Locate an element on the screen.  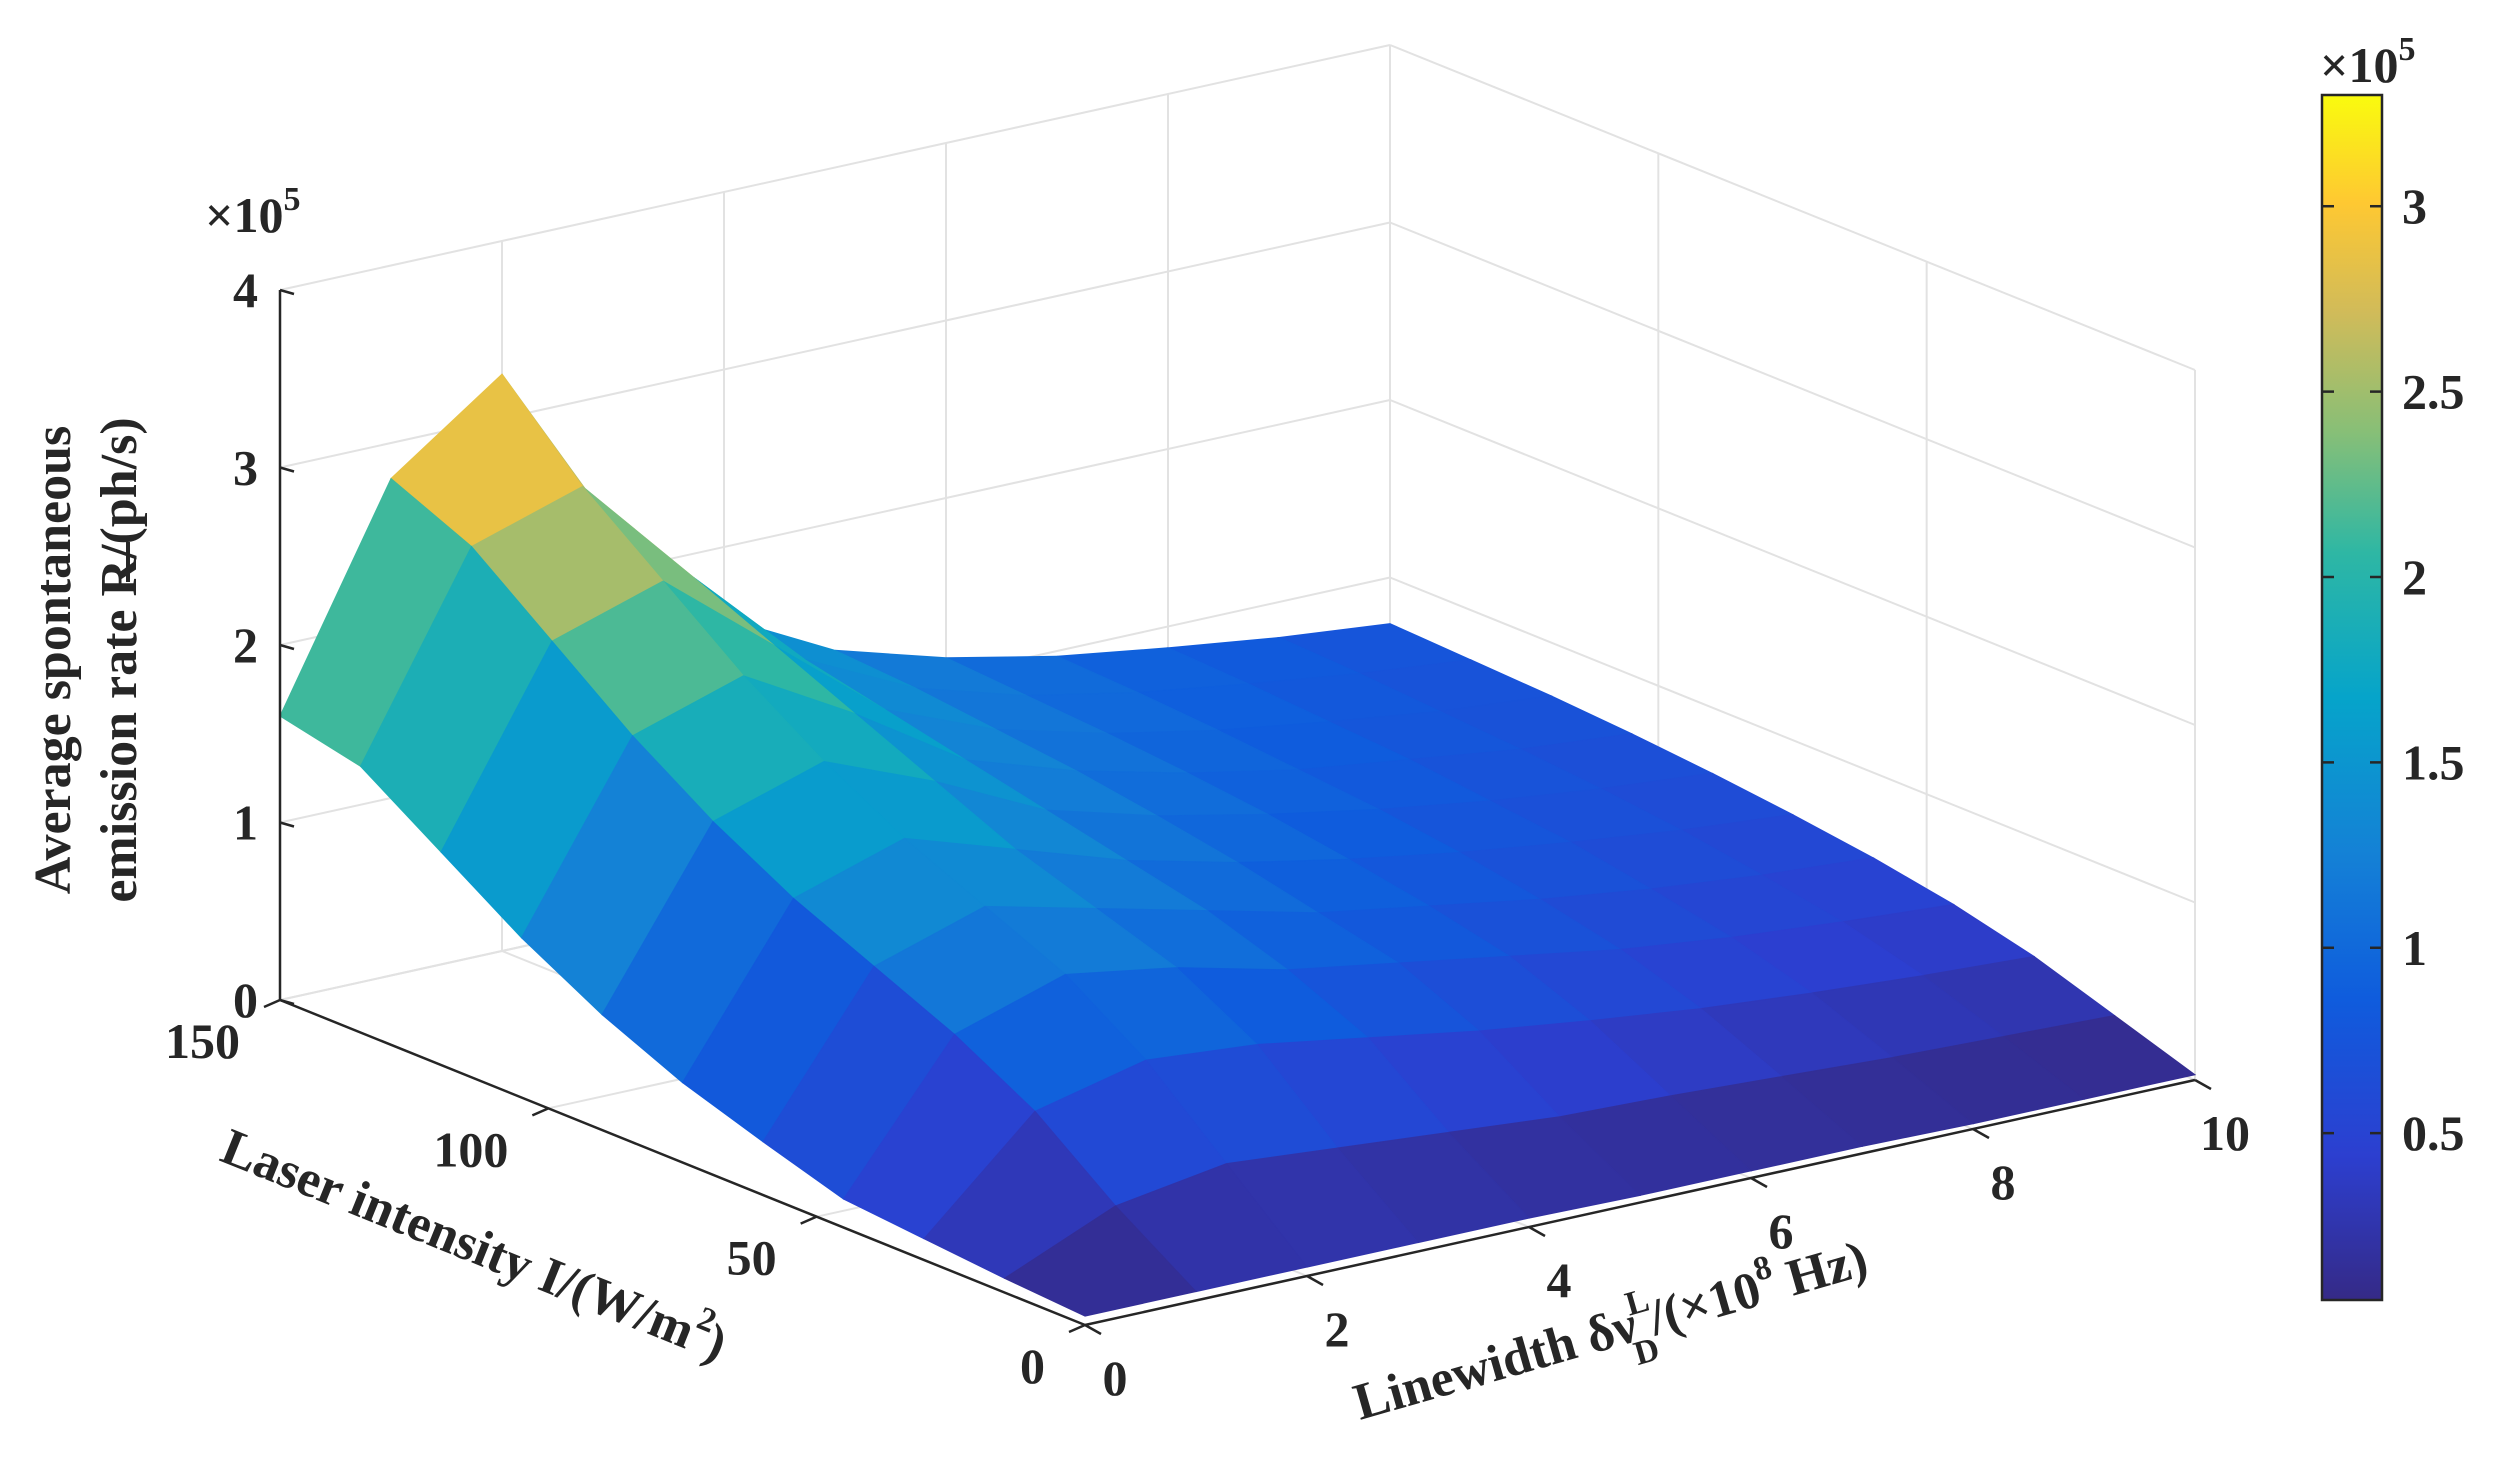
x-tick-label: 8 is located at coordinates (2003, 1182).